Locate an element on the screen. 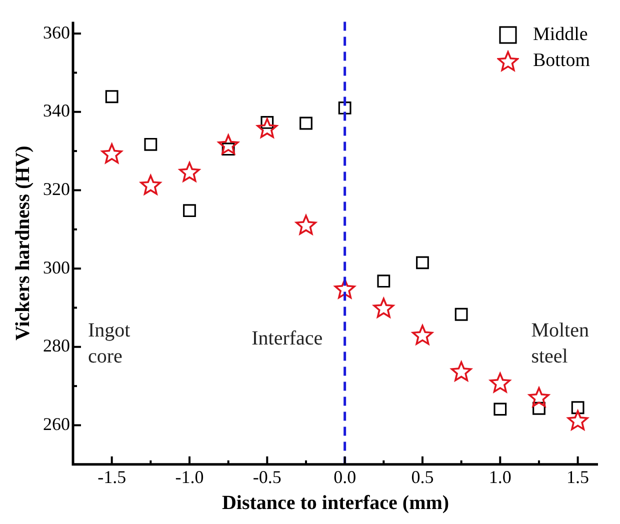  x-tick-label: 0.0 is located at coordinates (345, 476).